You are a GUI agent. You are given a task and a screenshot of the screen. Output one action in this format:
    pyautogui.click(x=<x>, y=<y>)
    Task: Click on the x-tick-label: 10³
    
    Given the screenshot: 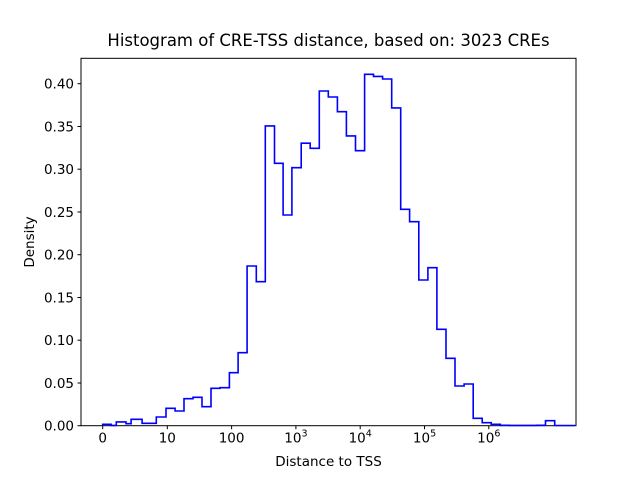 What is the action you would take?
    pyautogui.click(x=295, y=438)
    